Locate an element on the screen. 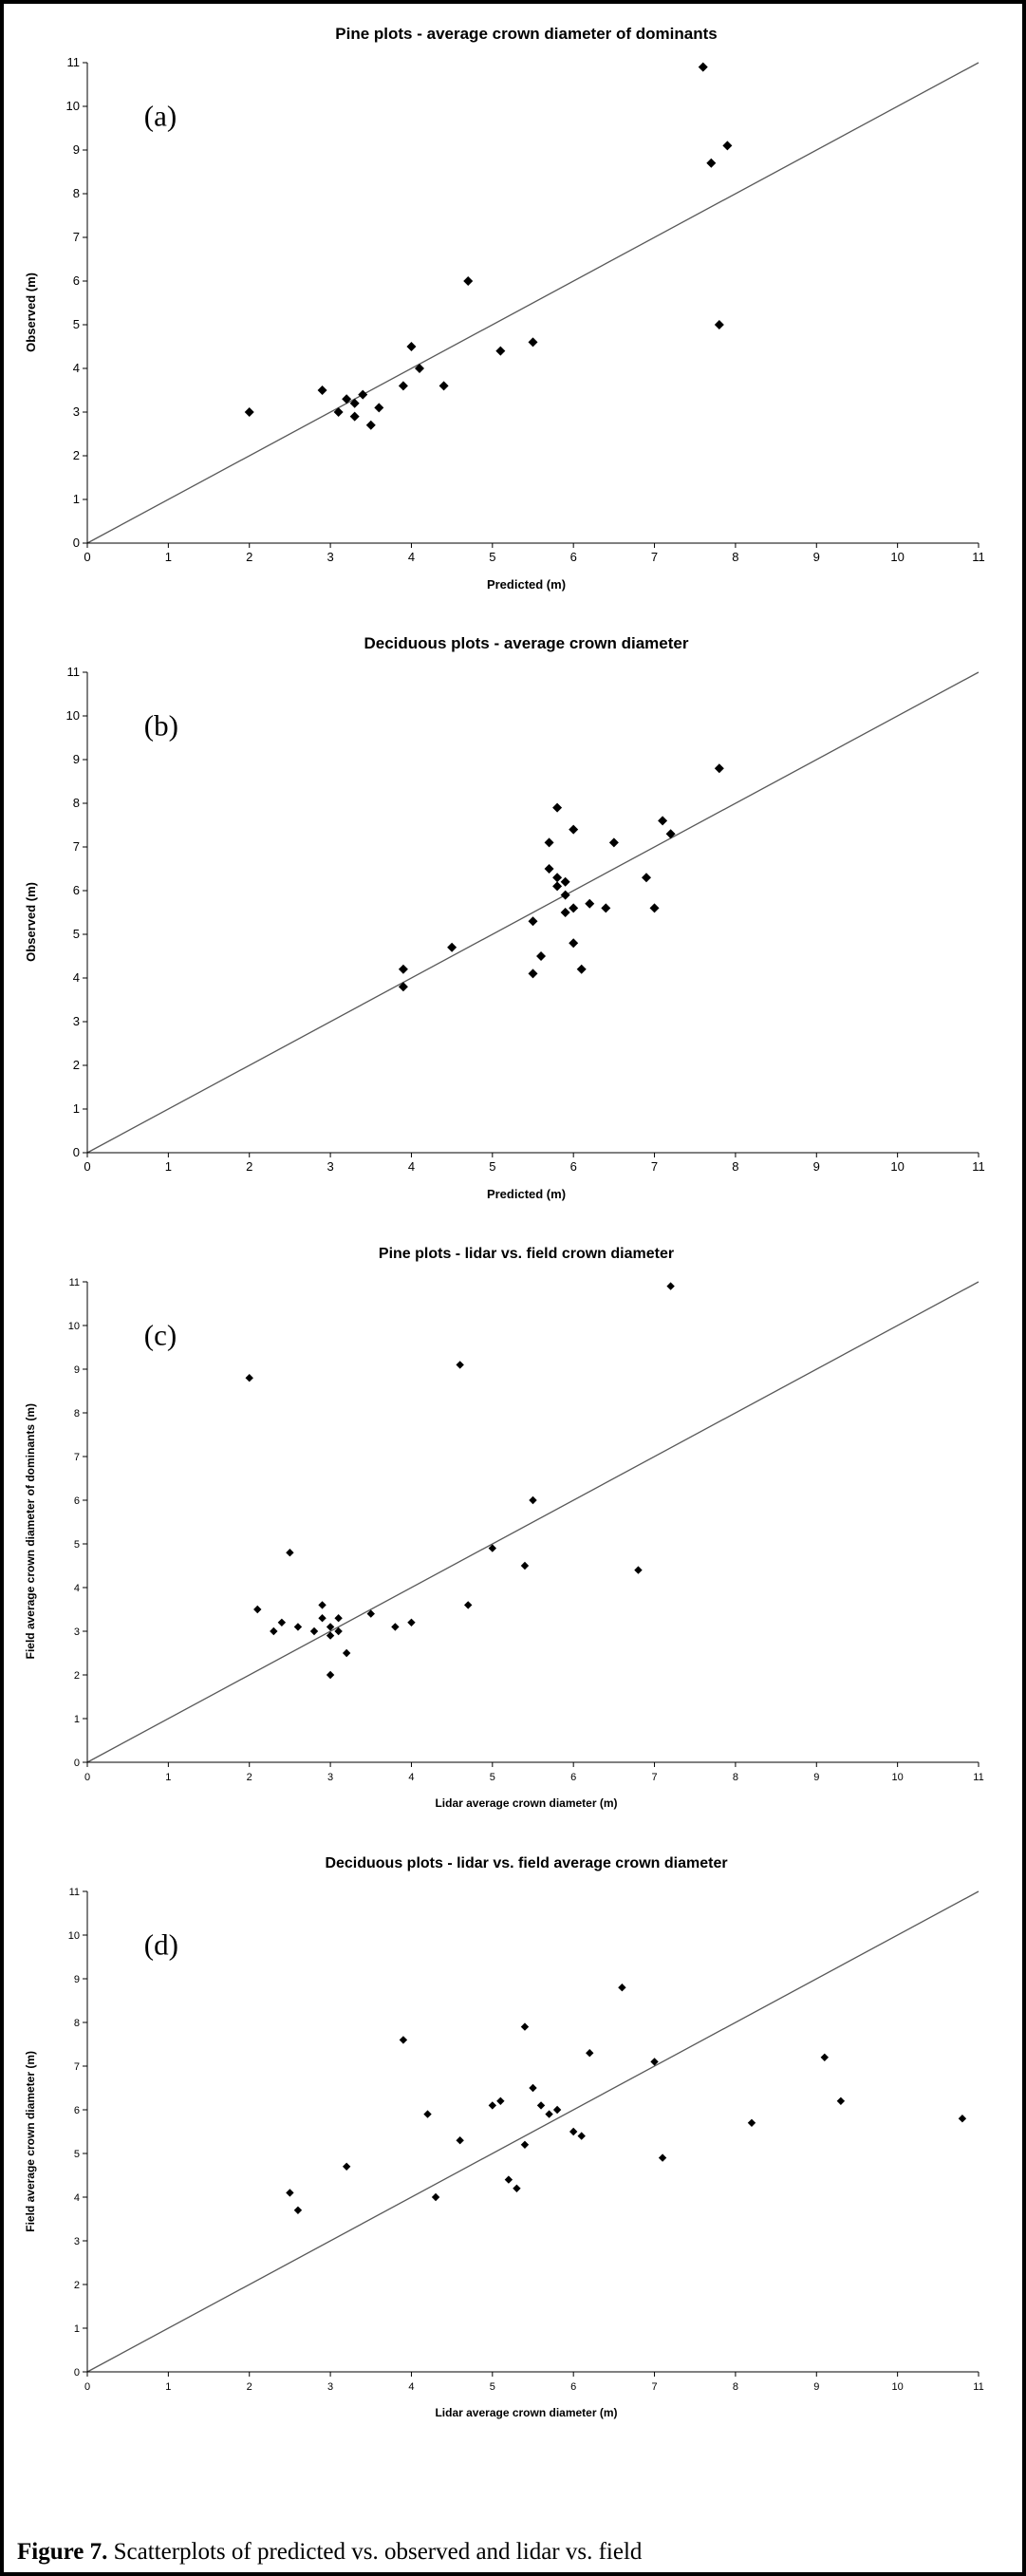 This screenshot has height=2576, width=1026. panel-letter-label: (b) is located at coordinates (161, 726).